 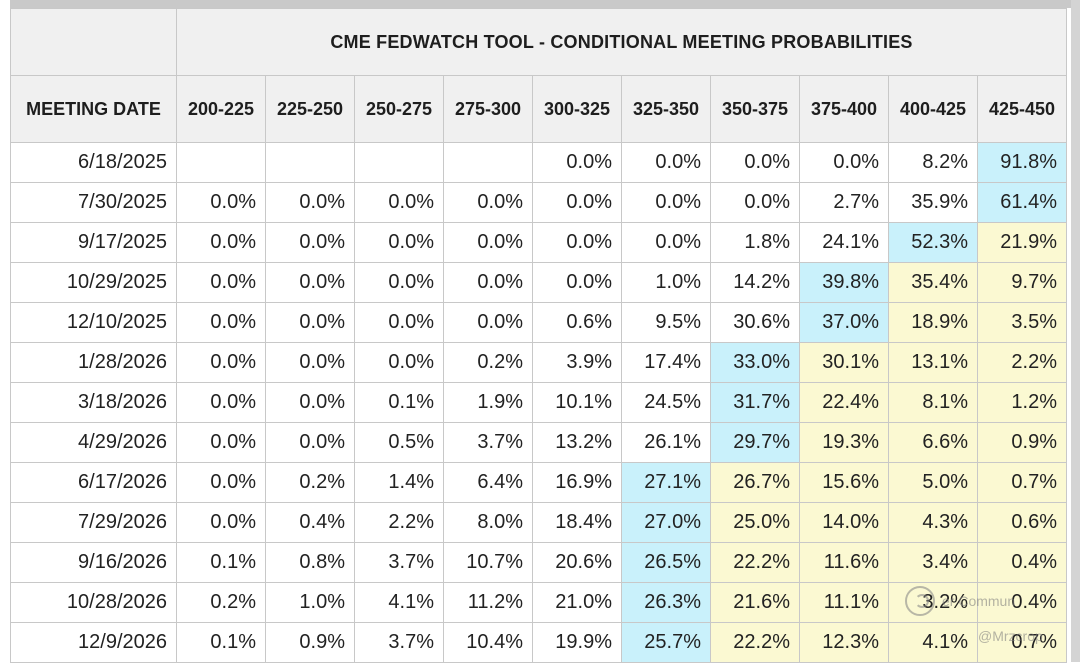 I want to click on meeting-date-cell: 6/17/2026, so click(x=93, y=482).